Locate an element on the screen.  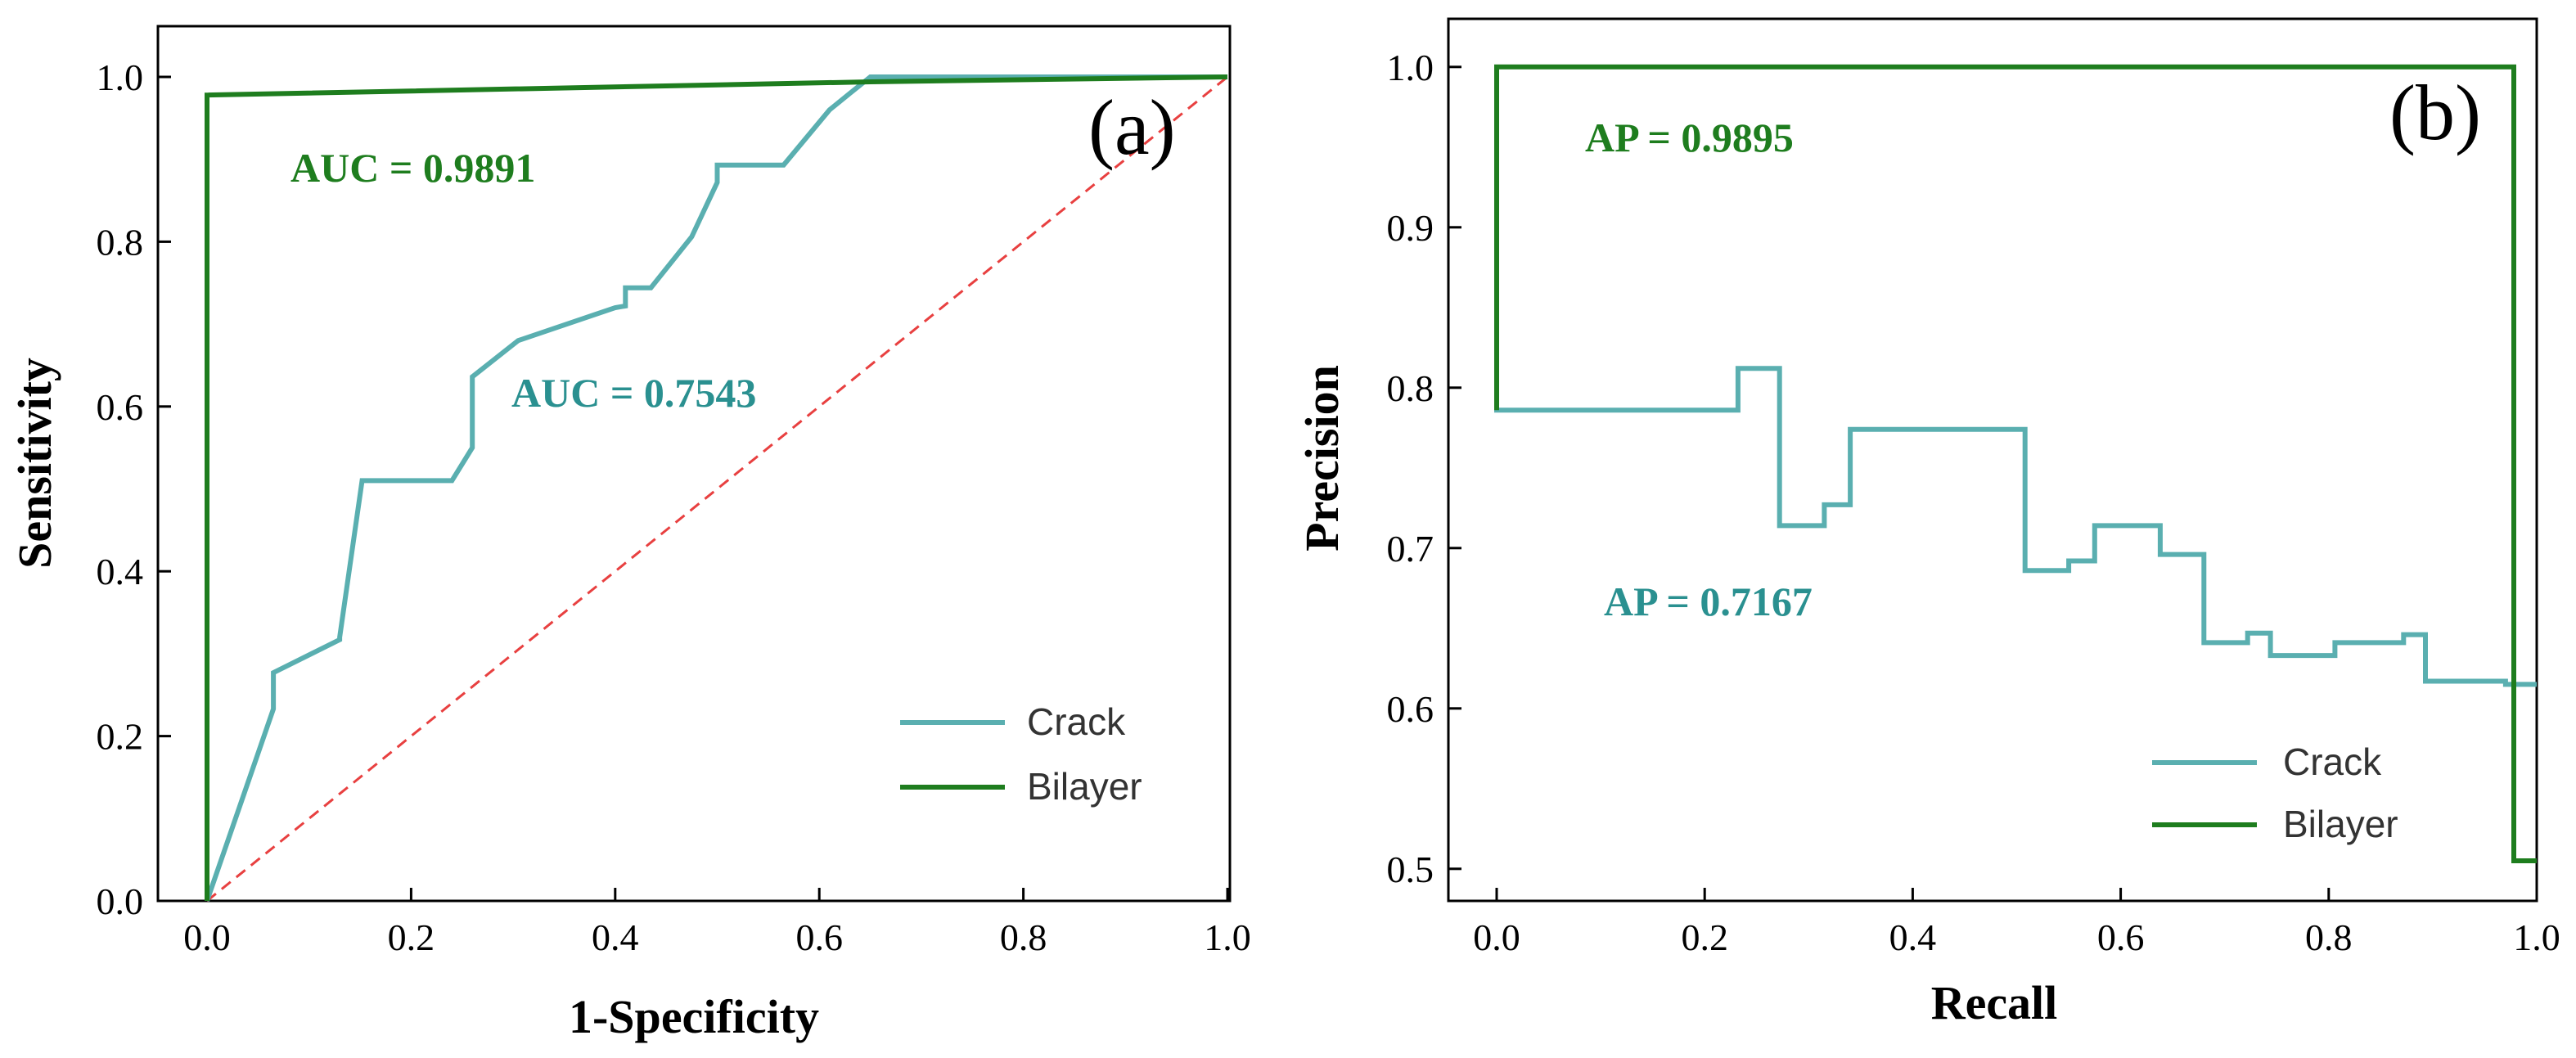
panel-b-legend-bilayer-label: Bilayer is located at coordinates (2340, 824).